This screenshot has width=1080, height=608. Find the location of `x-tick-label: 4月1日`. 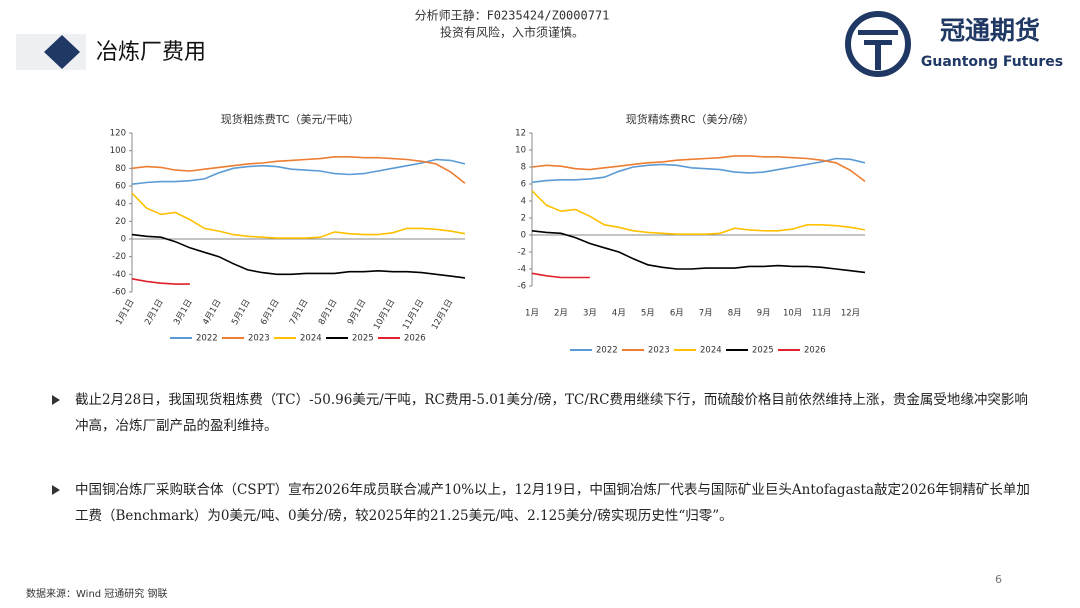

x-tick-label: 4月1日 is located at coordinates (212, 312).